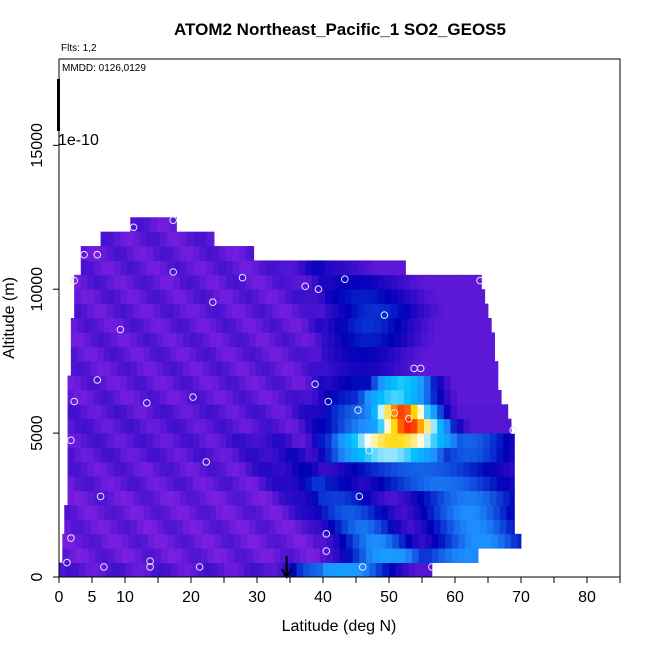  I want to click on x-tick-label: 30, so click(257, 597).